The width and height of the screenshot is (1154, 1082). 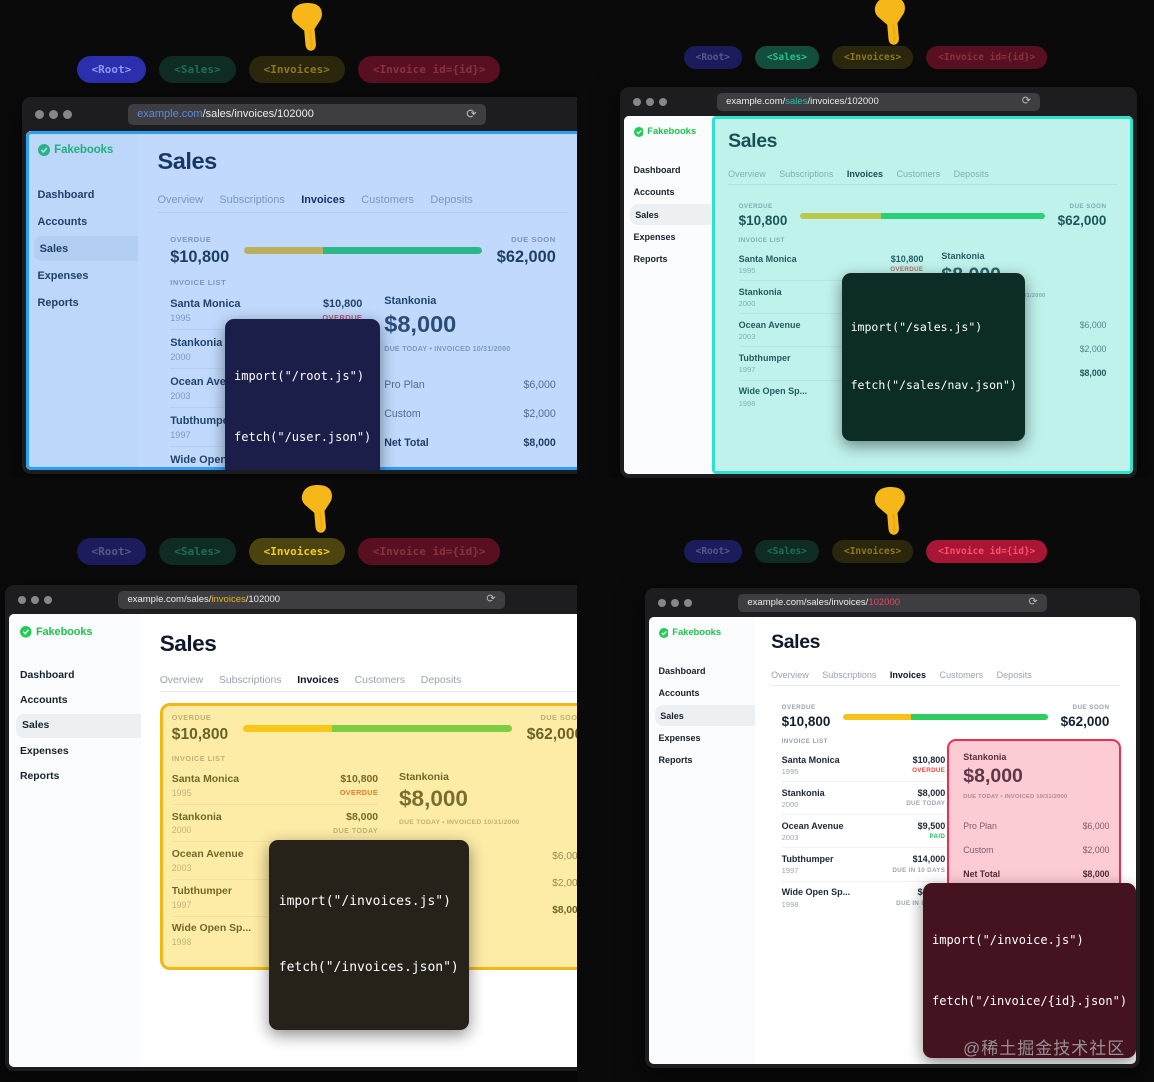 I want to click on progress-remaining-segment, so click(x=422, y=728).